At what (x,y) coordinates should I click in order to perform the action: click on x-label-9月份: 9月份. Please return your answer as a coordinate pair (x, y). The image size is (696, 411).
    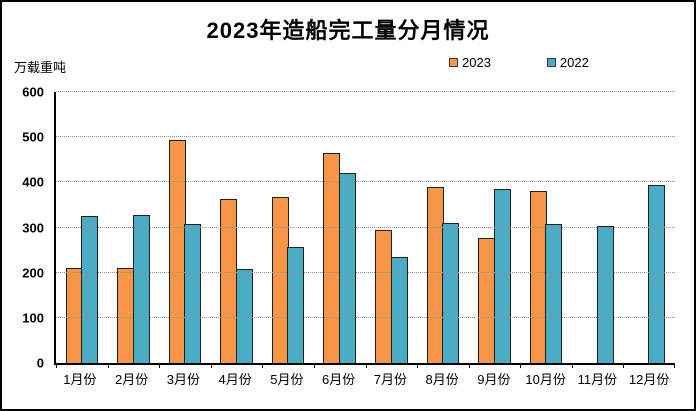
    Looking at the image, I should click on (494, 379).